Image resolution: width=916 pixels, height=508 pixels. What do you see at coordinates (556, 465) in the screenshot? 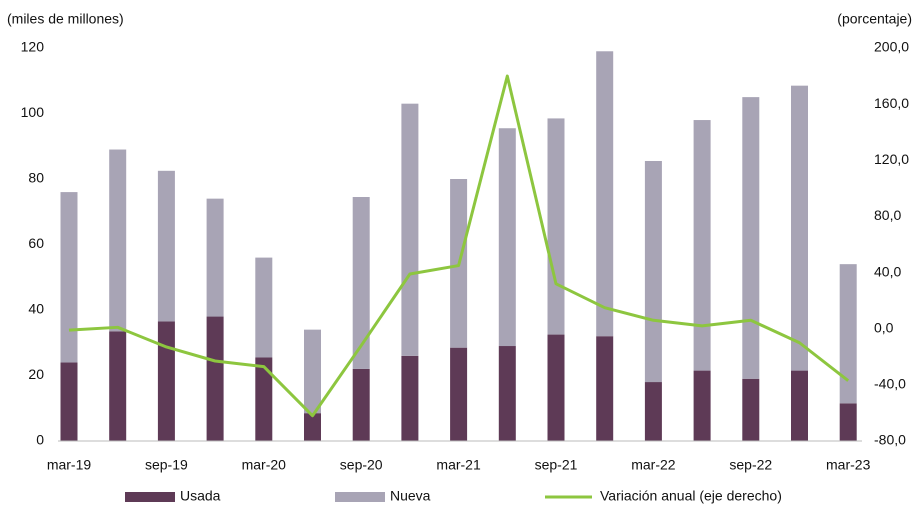
I see `x-tick-label: sep-21` at bounding box center [556, 465].